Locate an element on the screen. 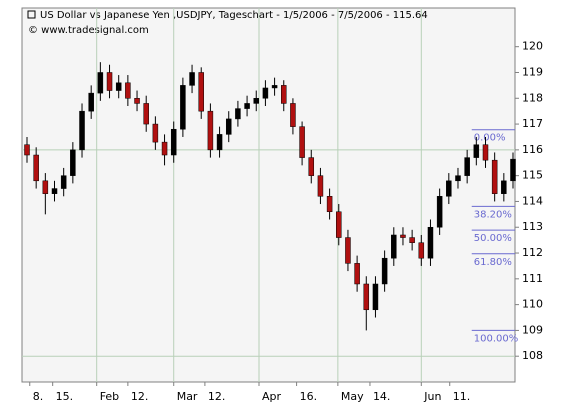  x-tick-label: 11. is located at coordinates (462, 396).